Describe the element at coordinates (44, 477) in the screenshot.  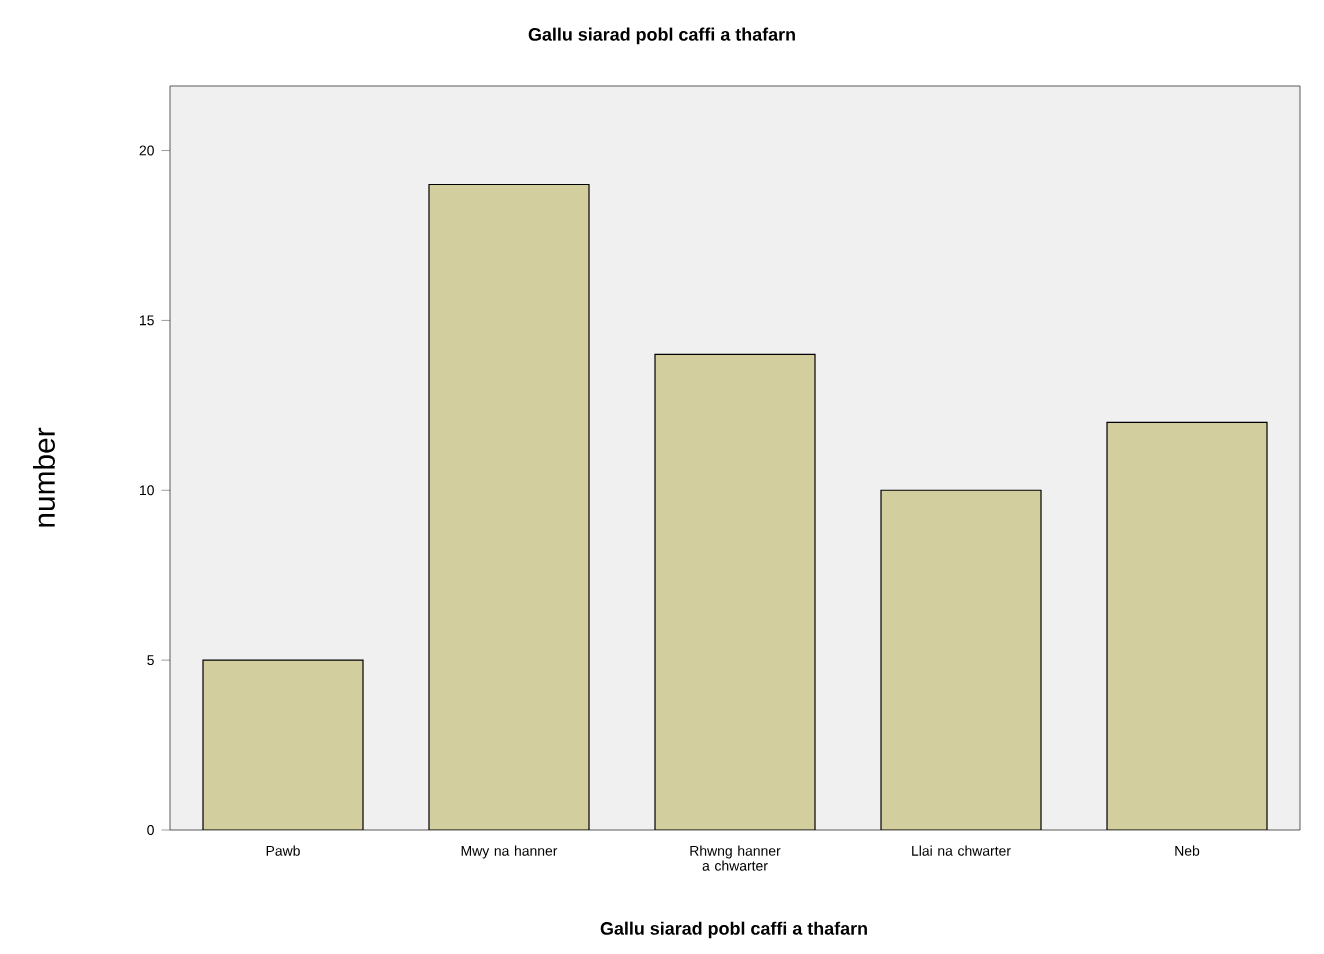
I see `y-axis-title: number` at that location.